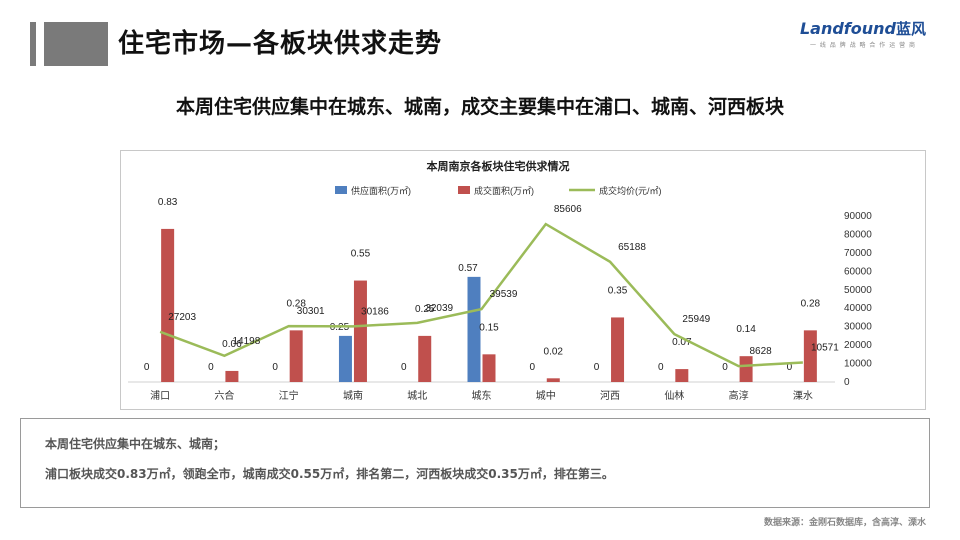 The width and height of the screenshot is (960, 540). I want to click on y-right-tick: 90000, so click(858, 216).